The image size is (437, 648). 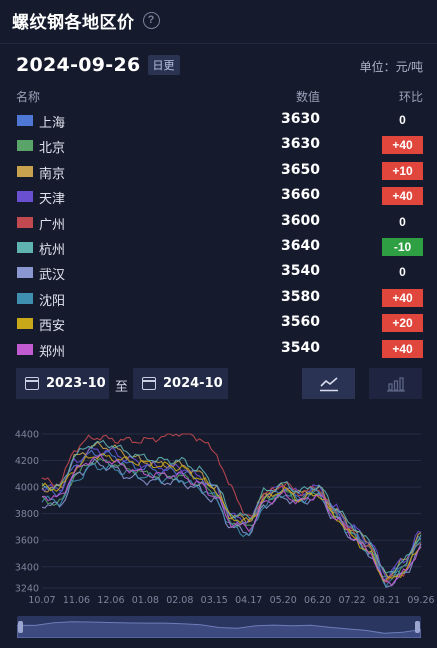 What do you see at coordinates (52, 351) in the screenshot?
I see `city-name: 郑州` at bounding box center [52, 351].